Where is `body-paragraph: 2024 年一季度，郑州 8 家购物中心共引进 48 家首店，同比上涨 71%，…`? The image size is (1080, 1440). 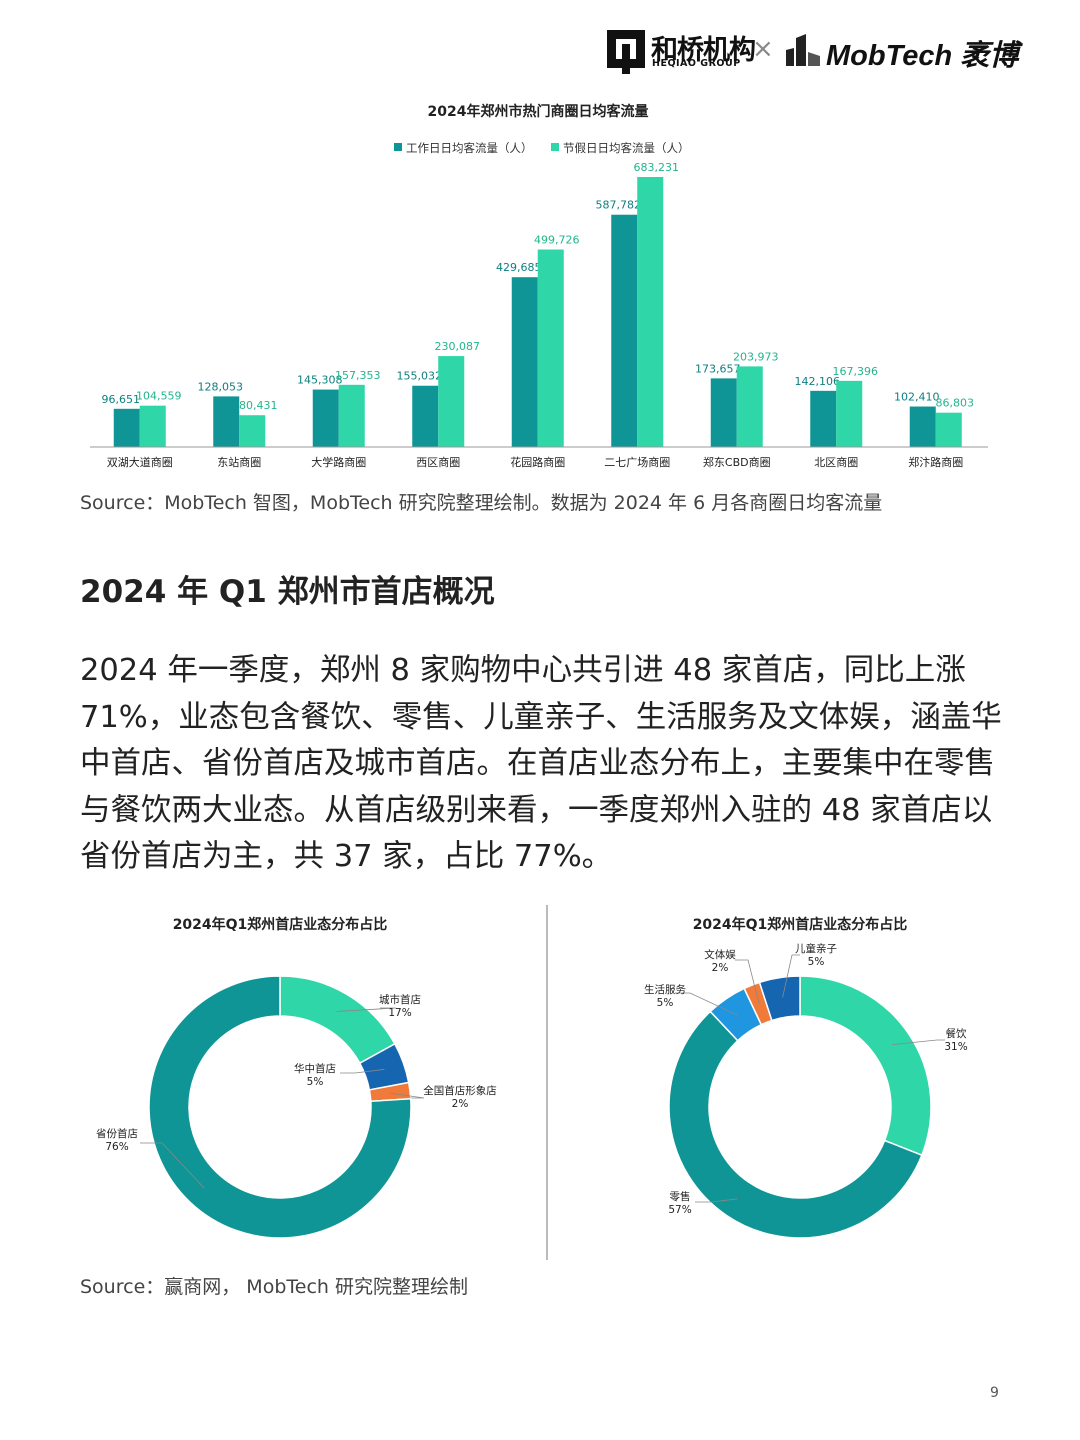
body-paragraph: 2024 年一季度，郑州 8 家购物中心共引进 48 家首店，同比上涨 71%，… is located at coordinates (541, 763).